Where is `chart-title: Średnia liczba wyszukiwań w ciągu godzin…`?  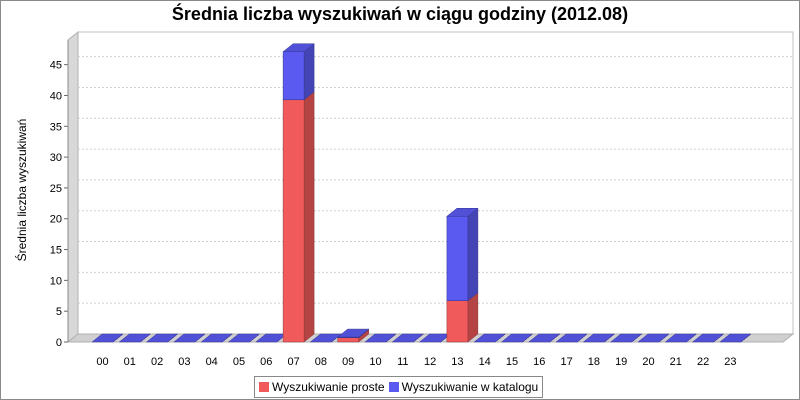
chart-title: Średnia liczba wyszukiwań w ciągu godzin… is located at coordinates (400, 14).